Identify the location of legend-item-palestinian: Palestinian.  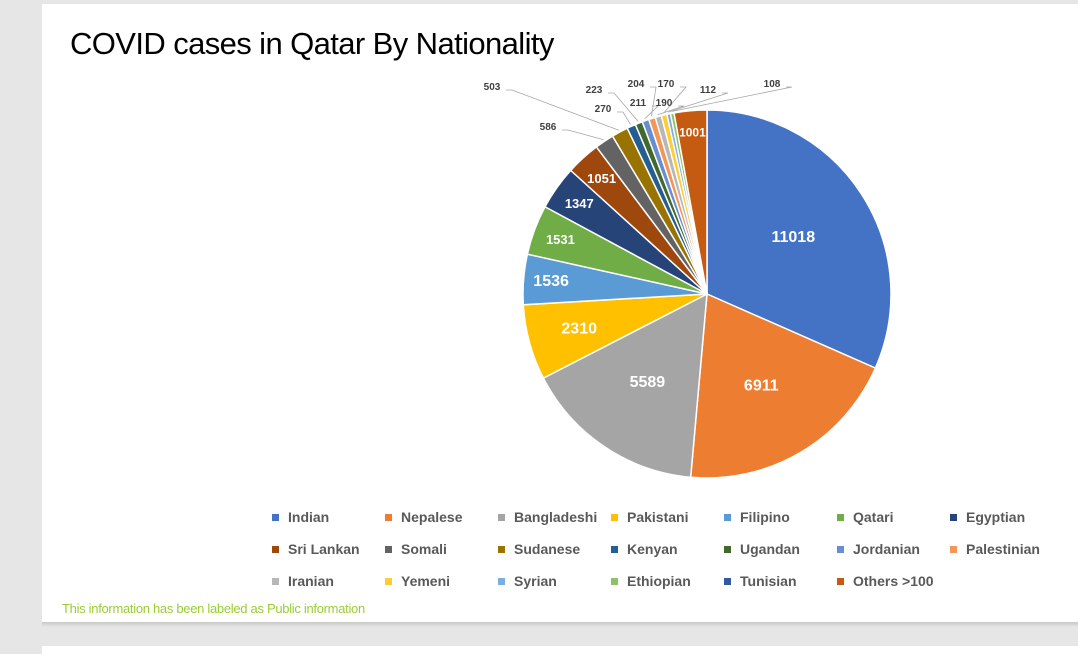
(1010, 549).